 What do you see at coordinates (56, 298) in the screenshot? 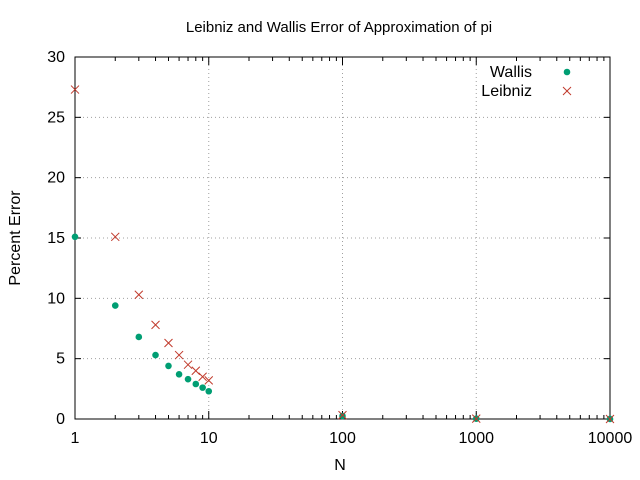
I see `y-tick-label: 10` at bounding box center [56, 298].